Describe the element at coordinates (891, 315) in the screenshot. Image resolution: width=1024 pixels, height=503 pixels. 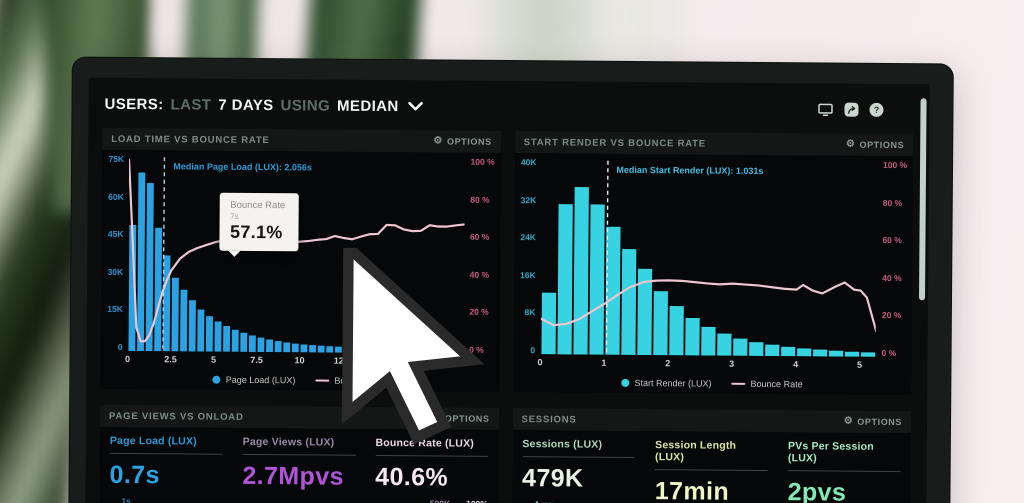
I see `y-axis-label: 20 %` at that location.